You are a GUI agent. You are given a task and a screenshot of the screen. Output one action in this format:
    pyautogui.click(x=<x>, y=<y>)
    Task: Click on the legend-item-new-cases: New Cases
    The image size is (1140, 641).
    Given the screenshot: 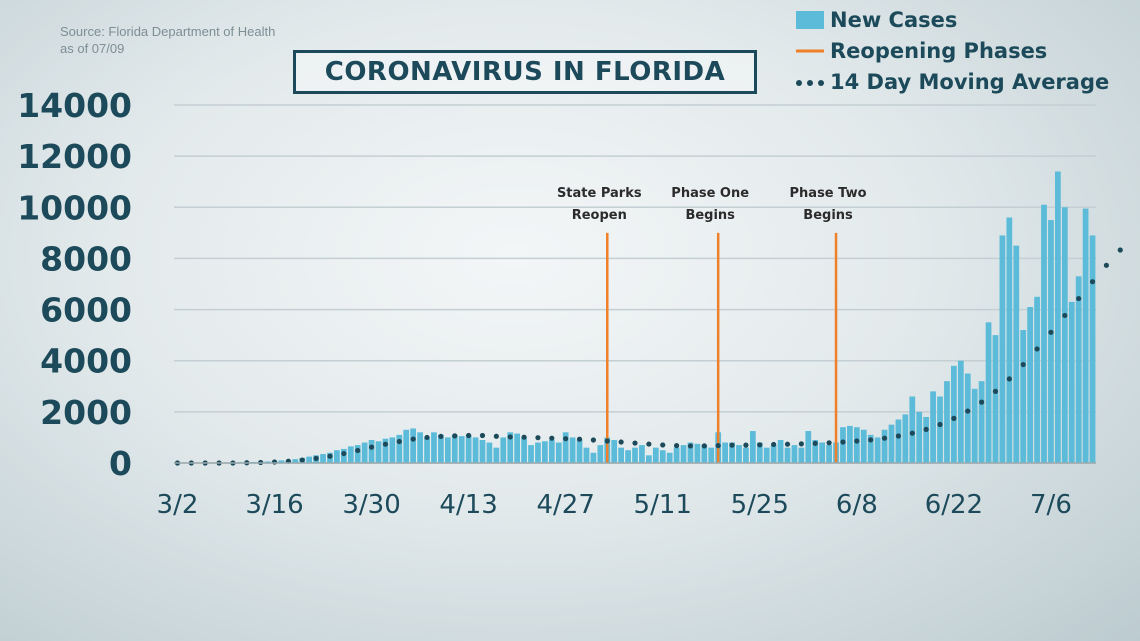 What is the action you would take?
    pyautogui.click(x=962, y=20)
    